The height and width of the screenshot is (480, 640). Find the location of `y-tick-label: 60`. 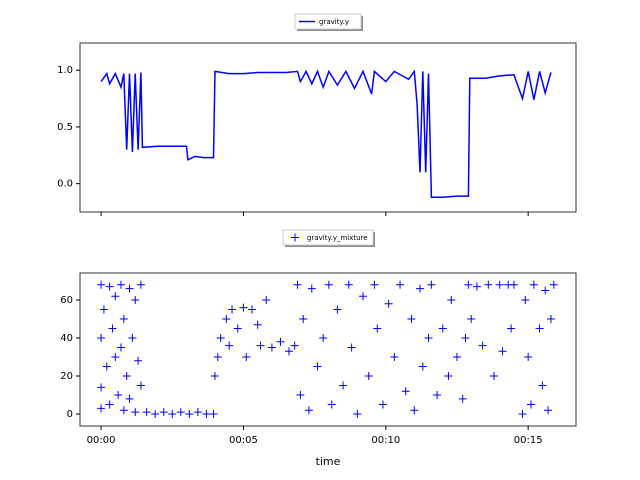

y-tick-label: 60 is located at coordinates (66, 300).